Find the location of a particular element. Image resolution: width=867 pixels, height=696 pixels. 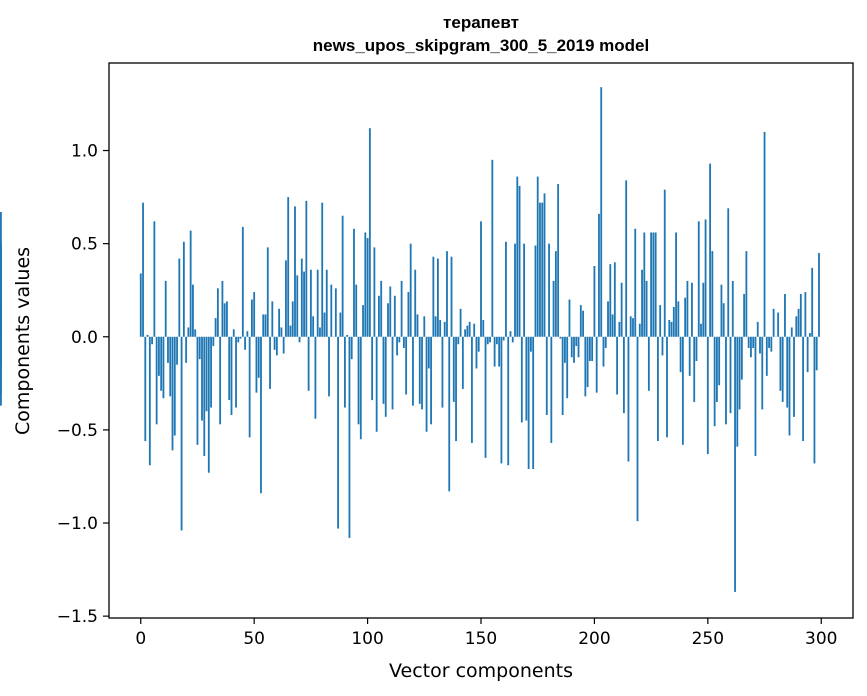

x-tick-label: 250 is located at coordinates (708, 639).